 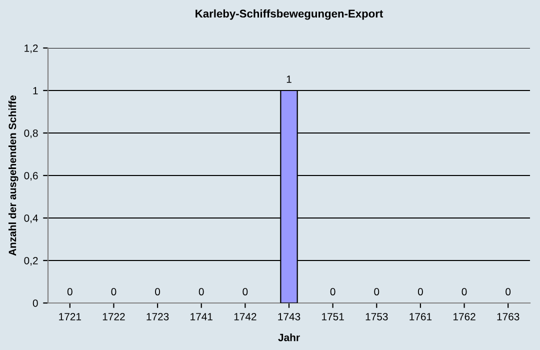 What do you see at coordinates (35, 303) in the screenshot?
I see `y-tick-label: 0` at bounding box center [35, 303].